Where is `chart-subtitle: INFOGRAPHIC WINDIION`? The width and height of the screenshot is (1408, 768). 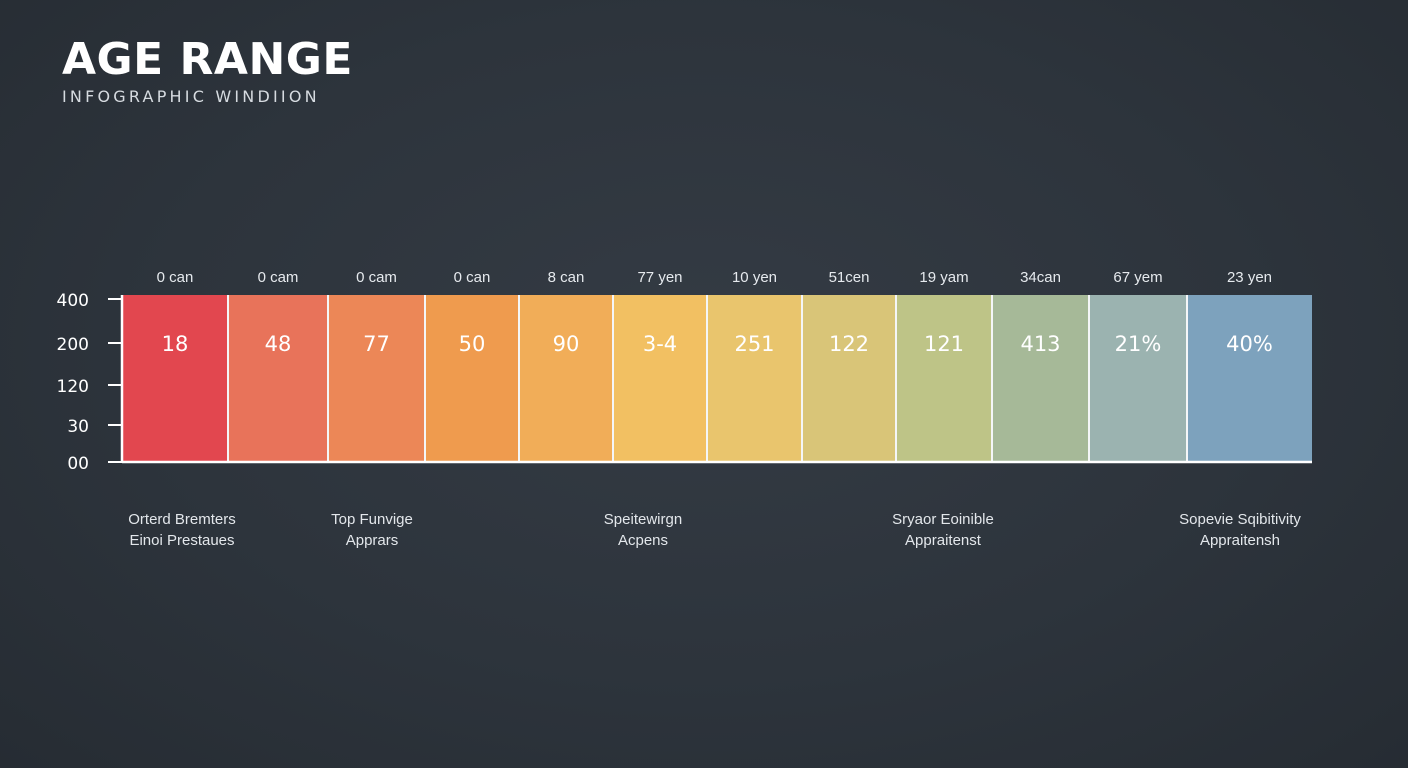
chart-subtitle: INFOGRAPHIC WINDIION is located at coordinates (191, 96).